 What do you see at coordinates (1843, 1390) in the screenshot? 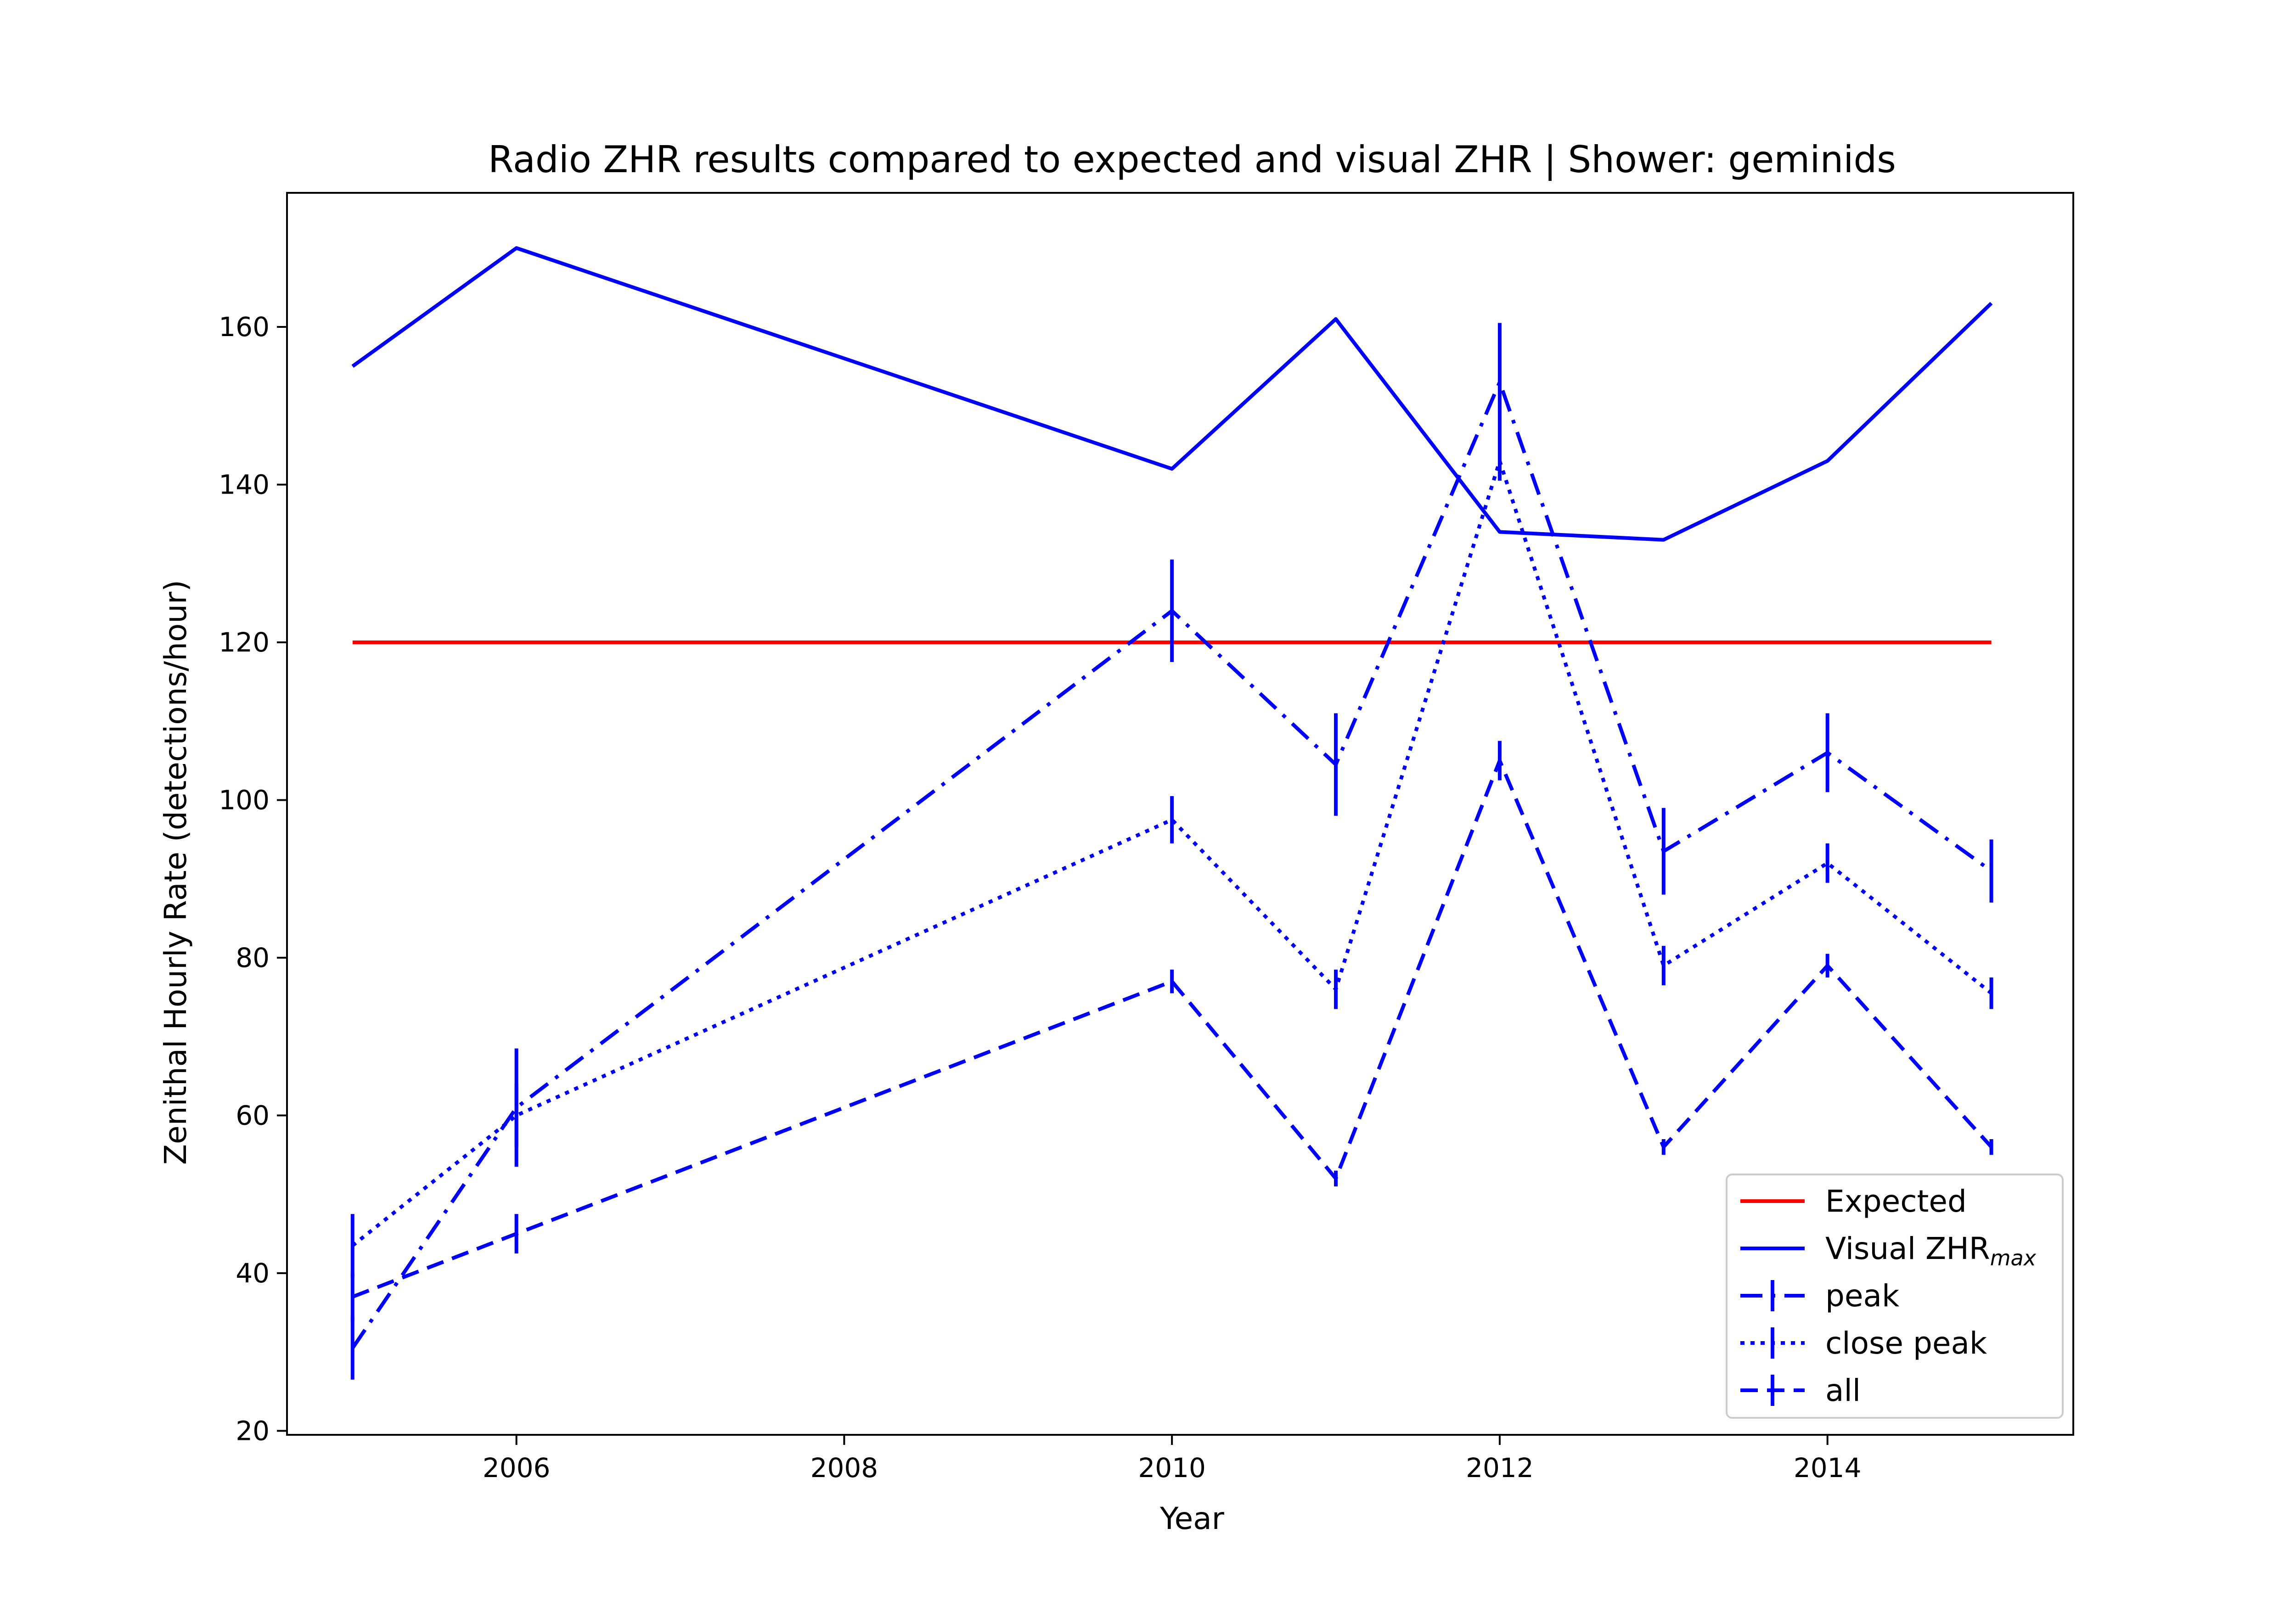
I see `legend-label-4: all` at bounding box center [1843, 1390].